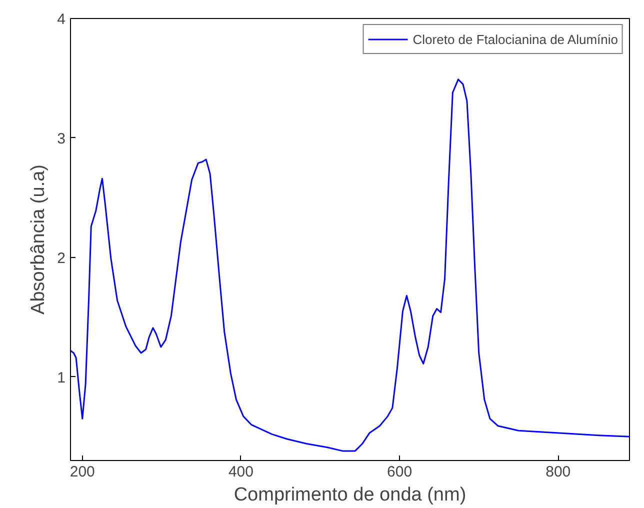 Image resolution: width=644 pixels, height=508 pixels. What do you see at coordinates (82, 472) in the screenshot?
I see `x-tick-label: 200` at bounding box center [82, 472].